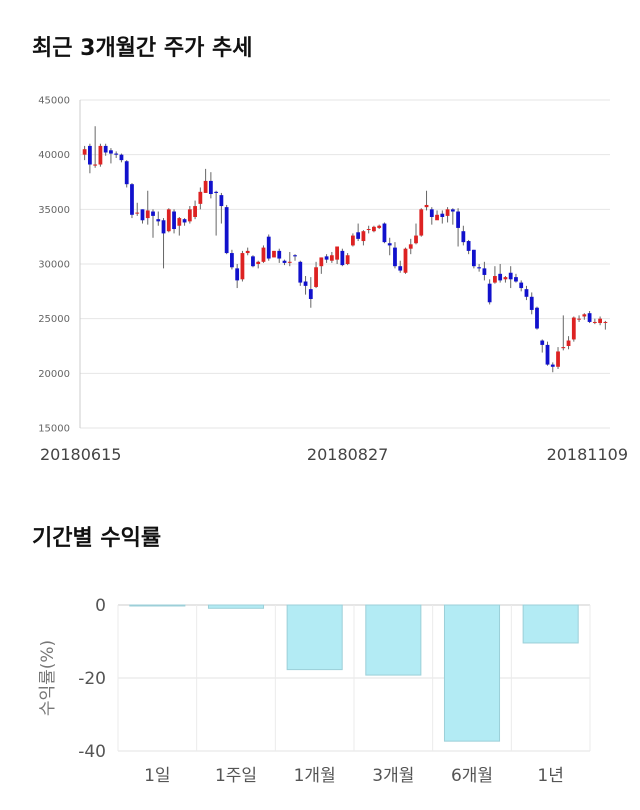  Describe the element at coordinates (587, 454) in the screenshot. I see `x-tick-label: 20181109` at that location.